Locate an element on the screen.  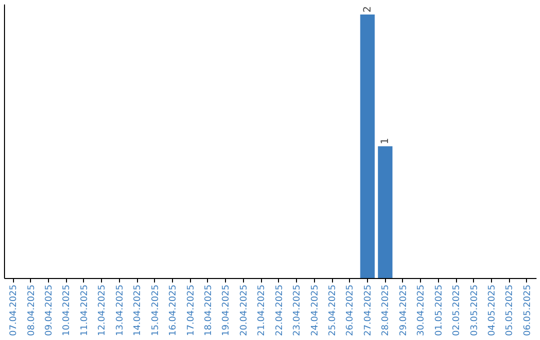
x-tick-label: 22.04.2025 is located at coordinates (279, 310).